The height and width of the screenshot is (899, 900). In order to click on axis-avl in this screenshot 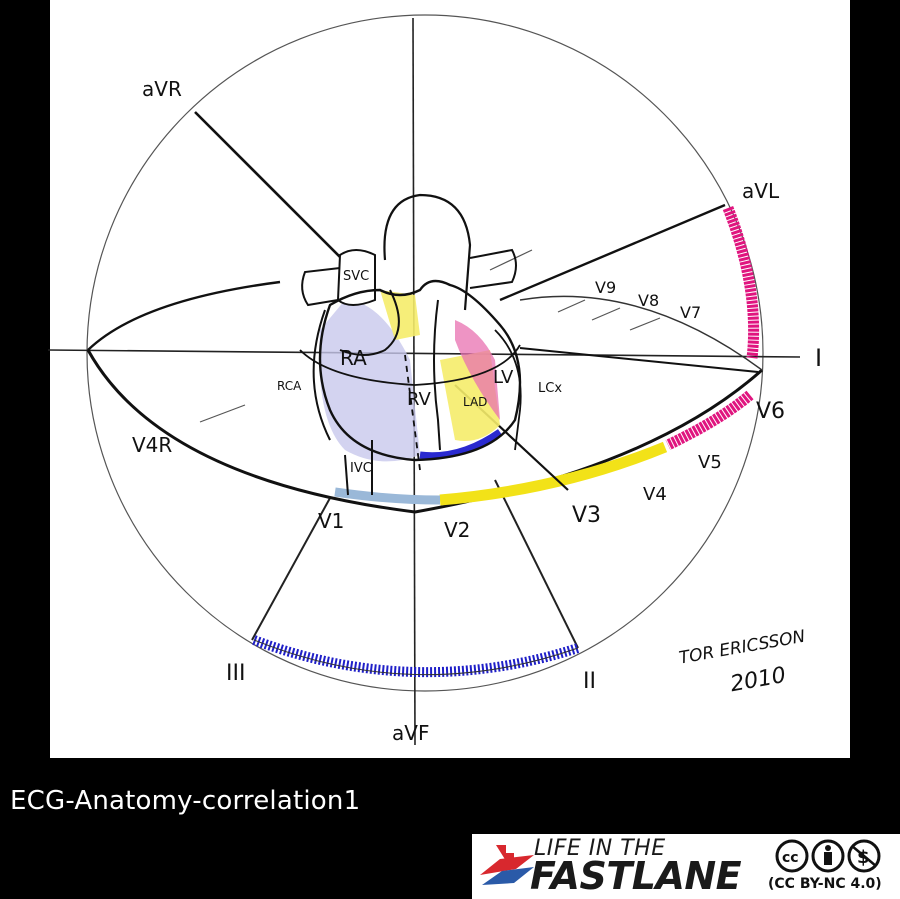, I will do `click(612, 252)`.